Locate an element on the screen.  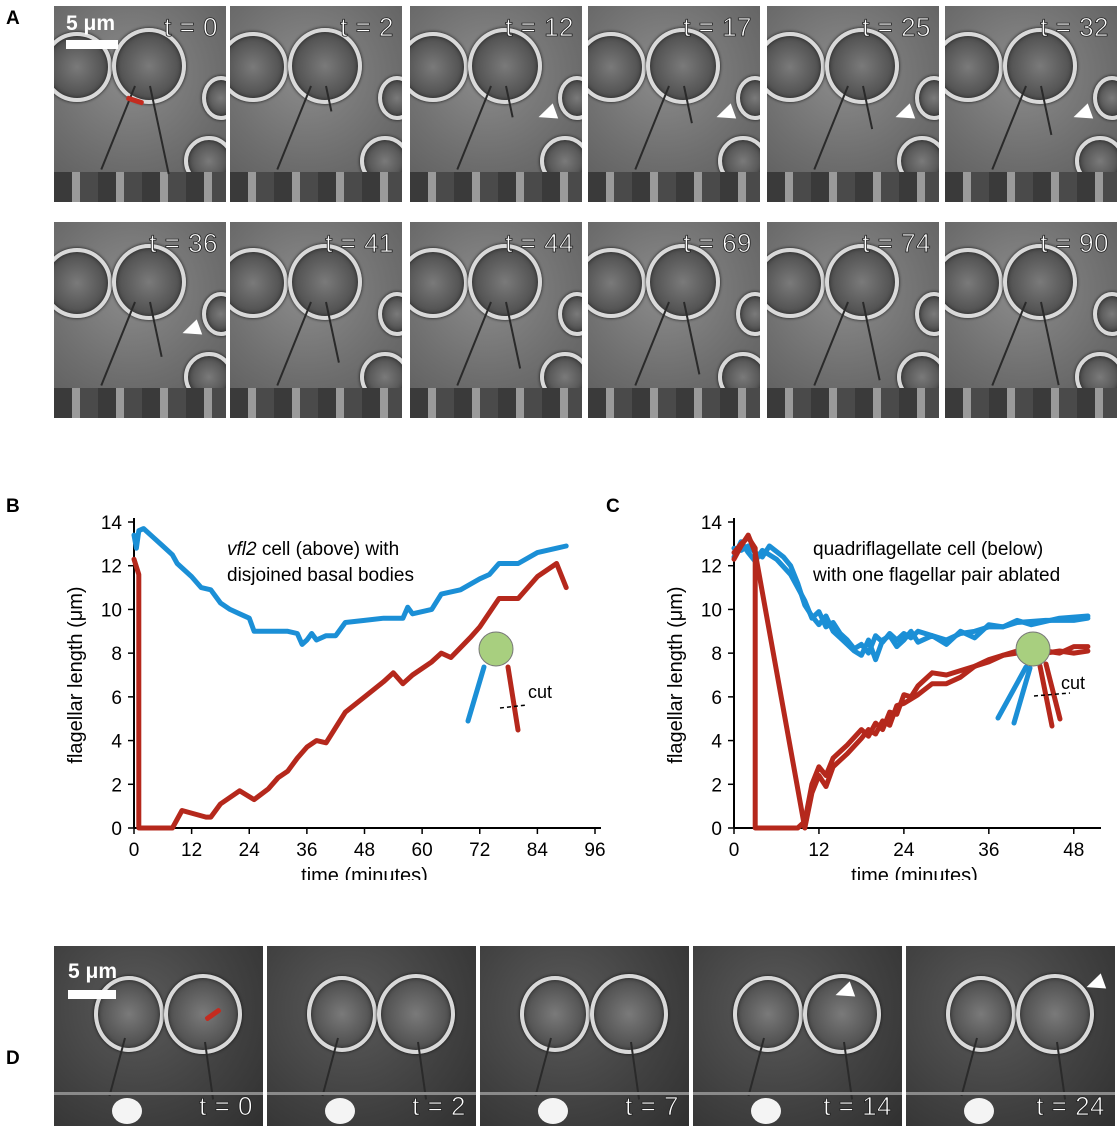
panel-letter-a: A is located at coordinates (13, 18).